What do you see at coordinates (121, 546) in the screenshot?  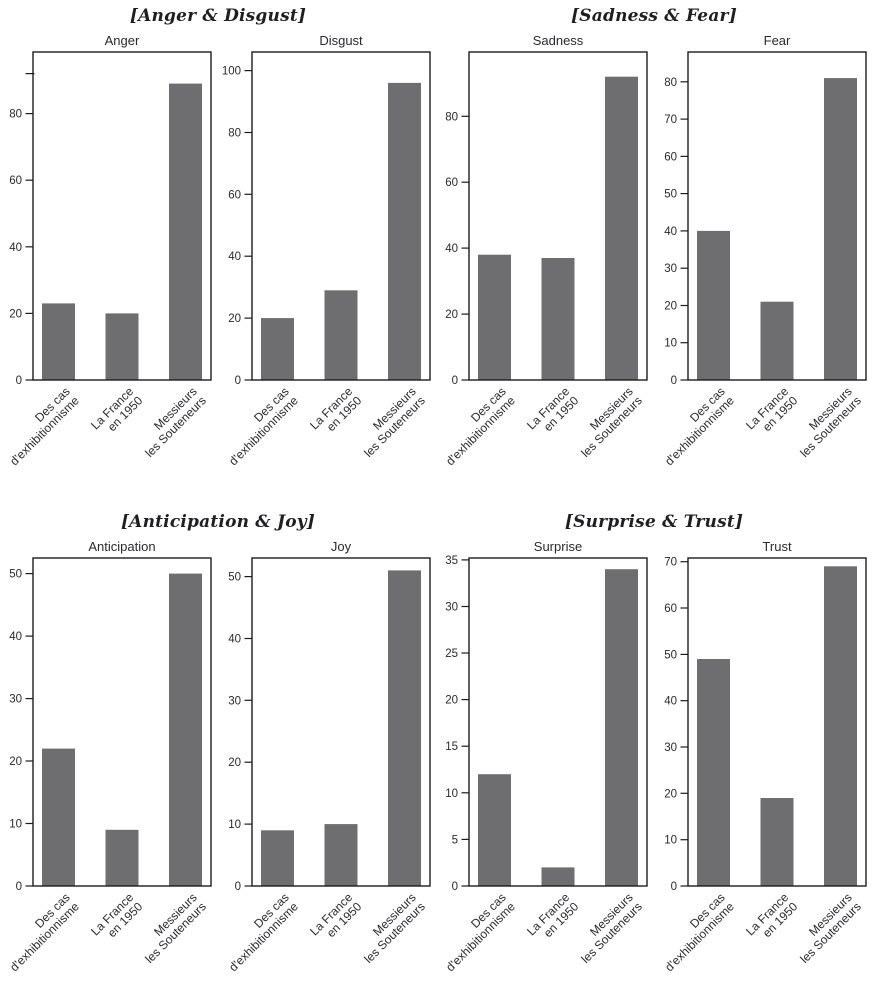 I see `chart-title: Anticipation` at bounding box center [121, 546].